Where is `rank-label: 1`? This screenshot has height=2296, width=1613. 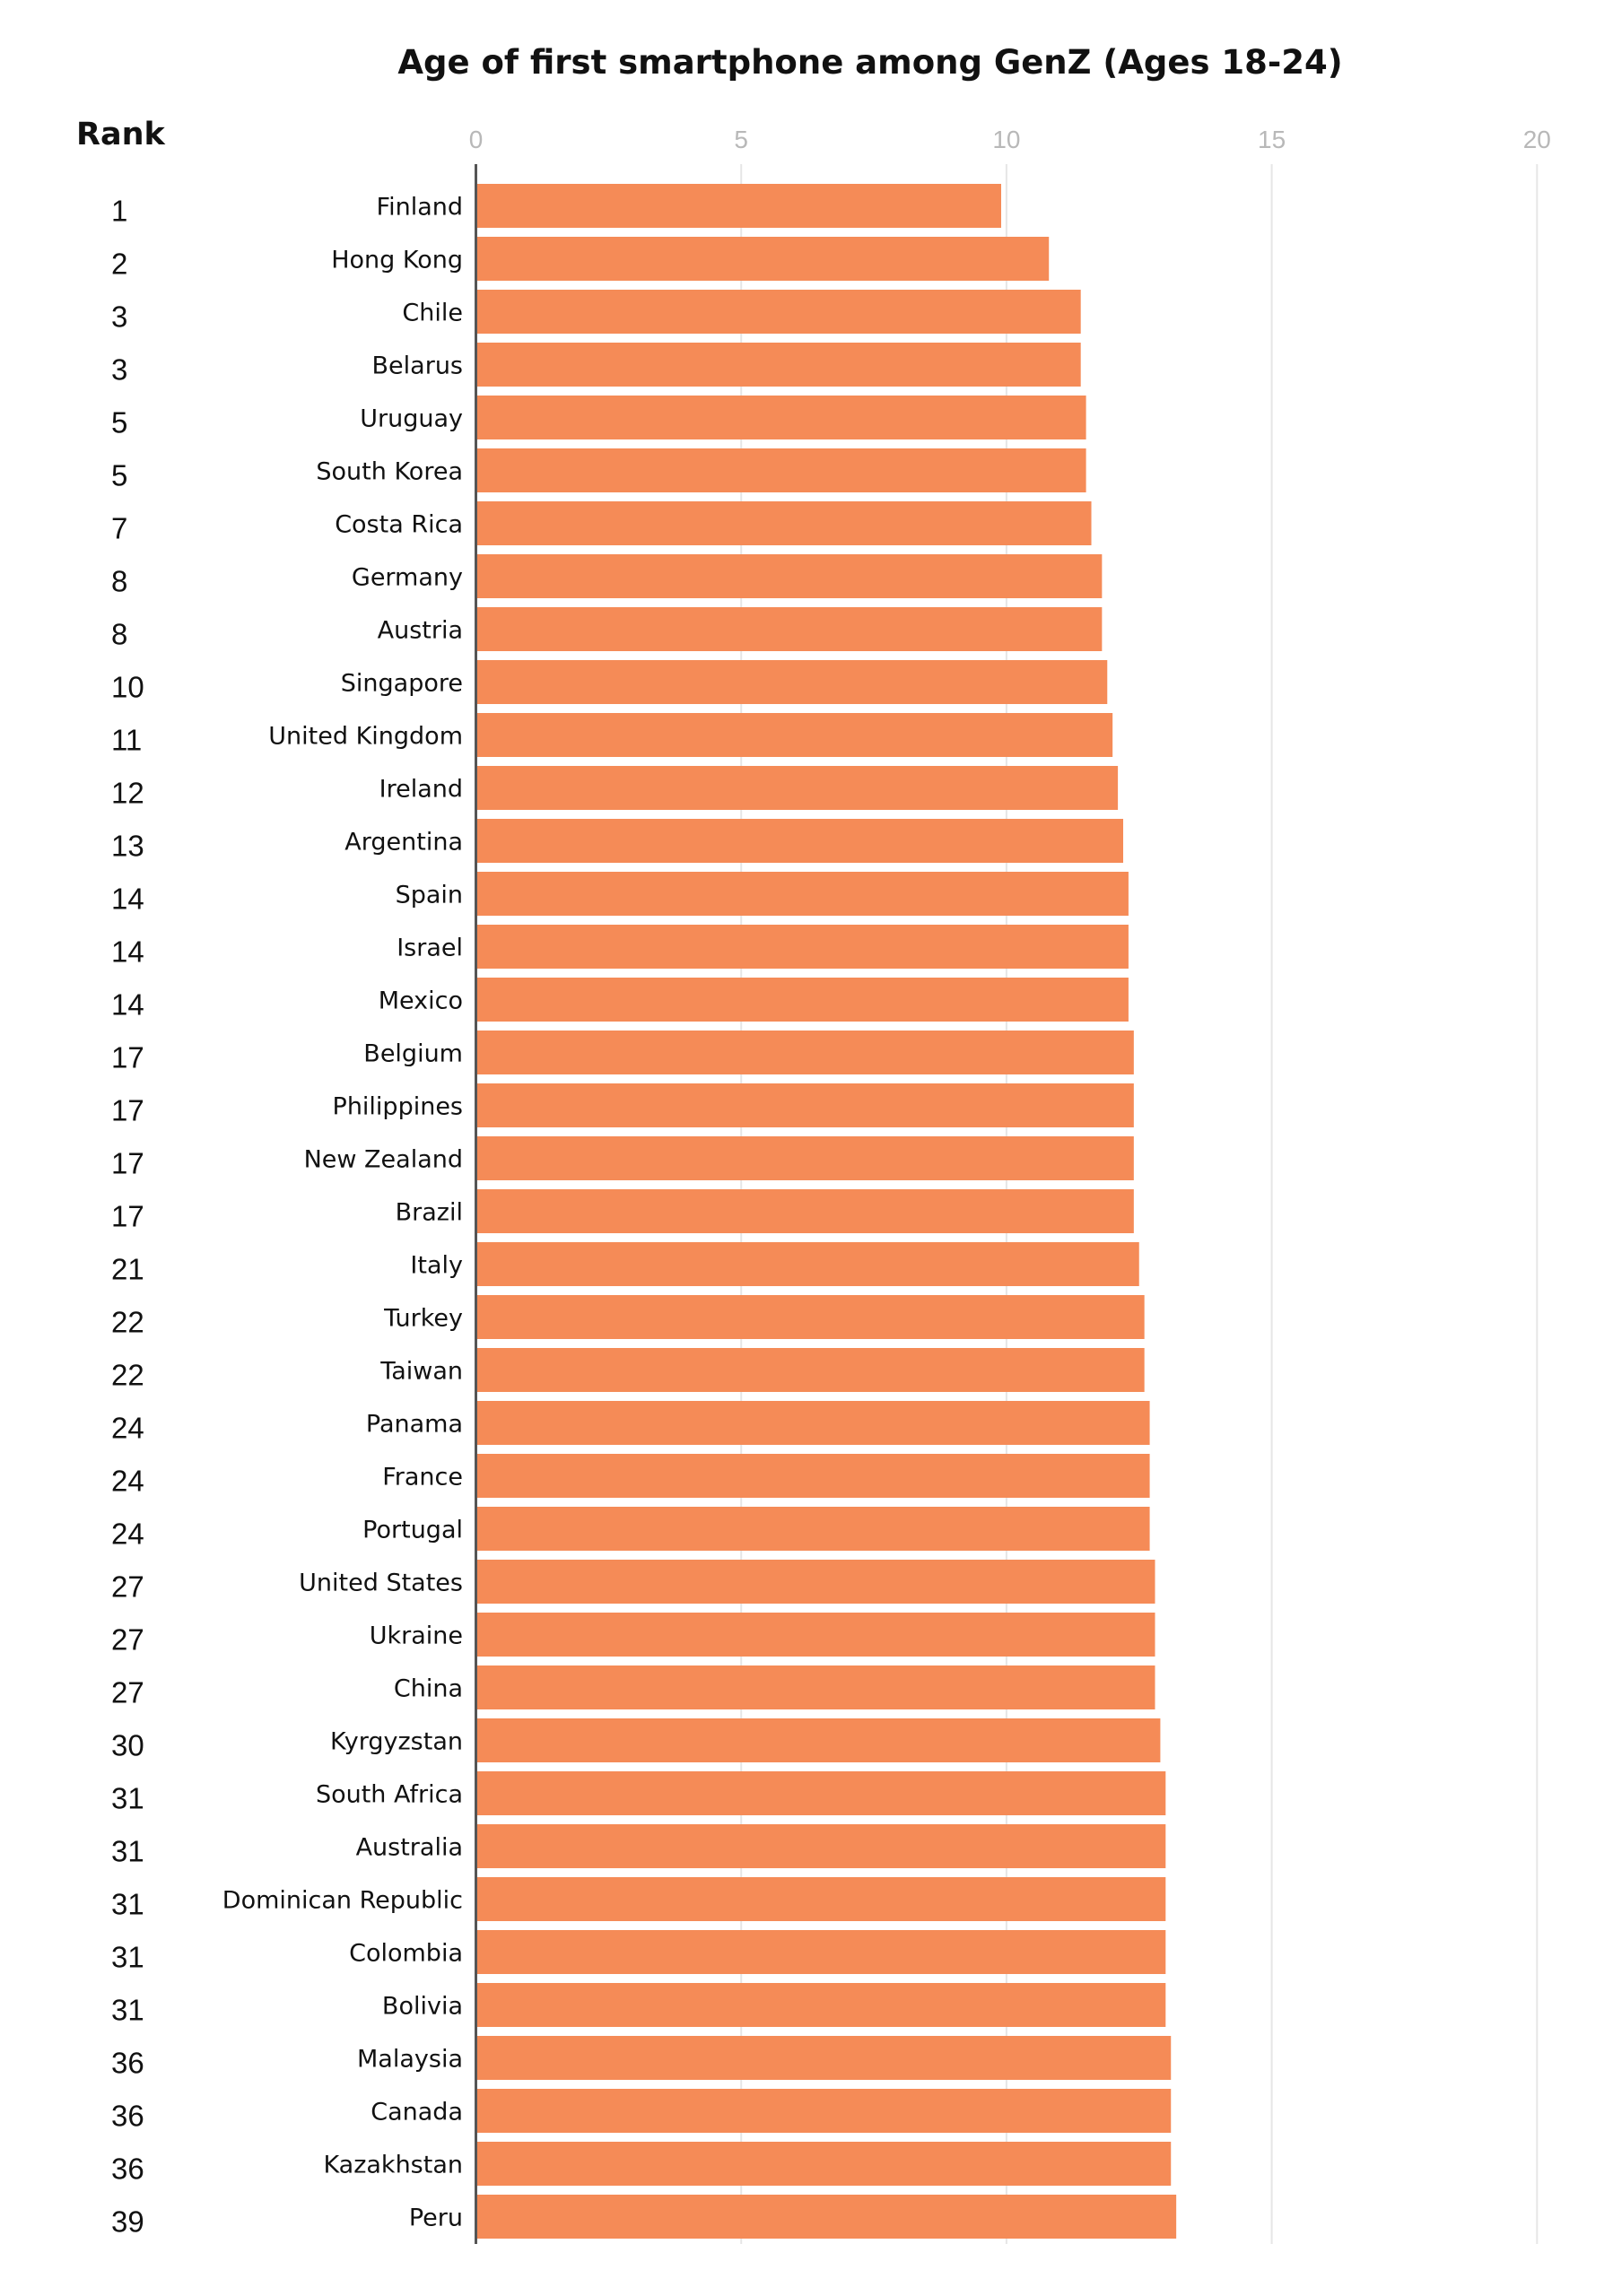 rank-label: 1 is located at coordinates (119, 211).